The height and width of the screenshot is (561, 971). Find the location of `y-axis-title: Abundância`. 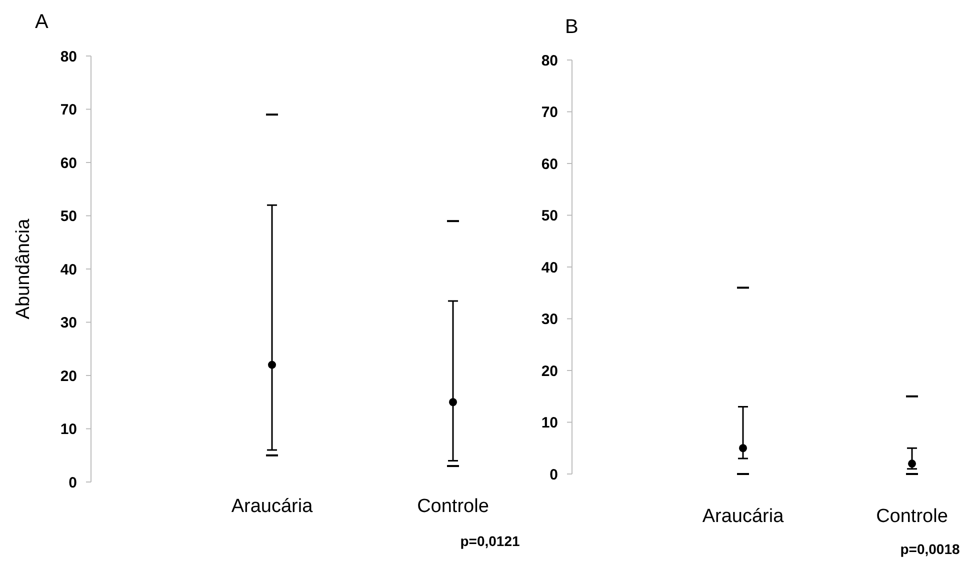

y-axis-title: Abundância is located at coordinates (23, 269).